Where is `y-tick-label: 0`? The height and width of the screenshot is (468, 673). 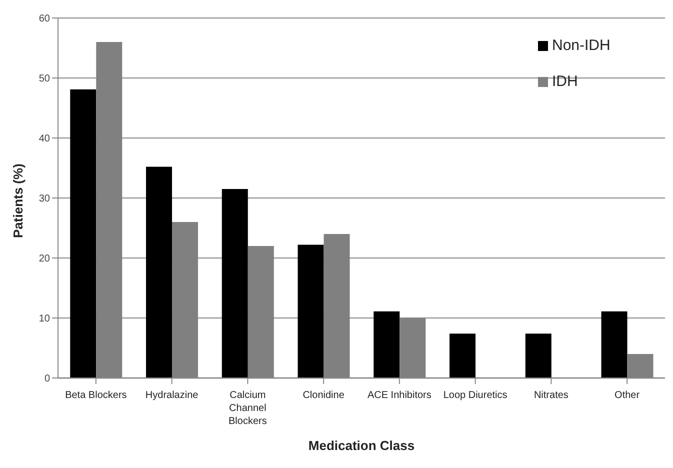
y-tick-label: 0 is located at coordinates (47, 379).